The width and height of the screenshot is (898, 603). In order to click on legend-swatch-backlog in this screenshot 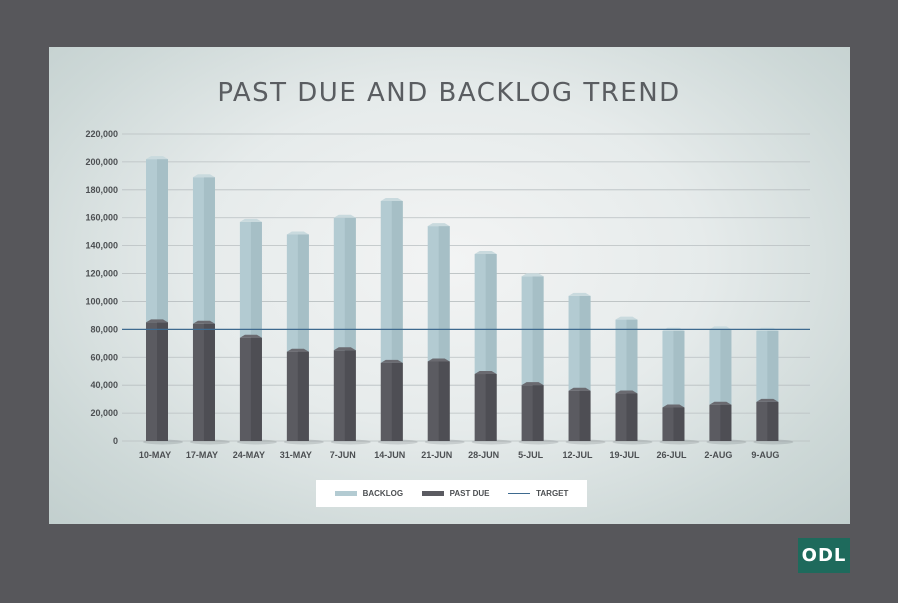, I will do `click(345, 493)`.